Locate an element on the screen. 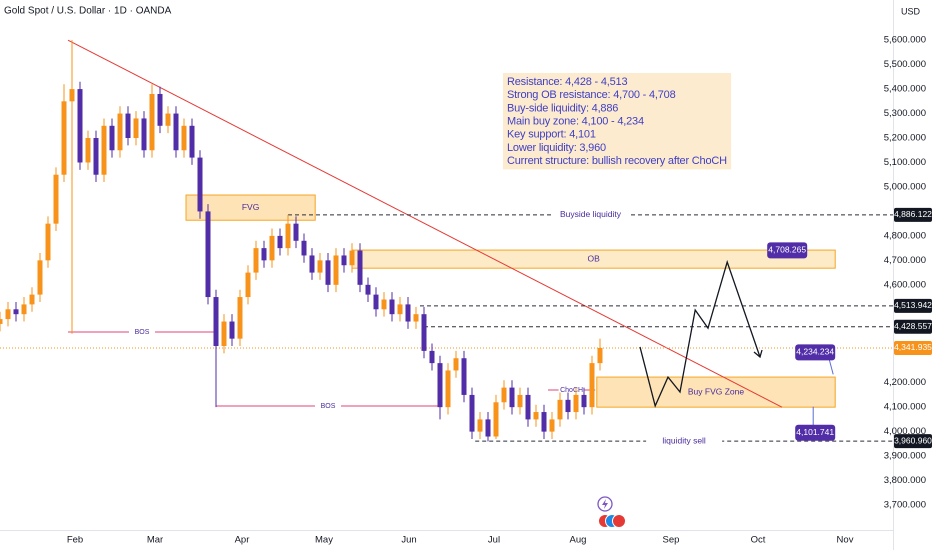  y-tick-label: 3,900.000 is located at coordinates (905, 456).